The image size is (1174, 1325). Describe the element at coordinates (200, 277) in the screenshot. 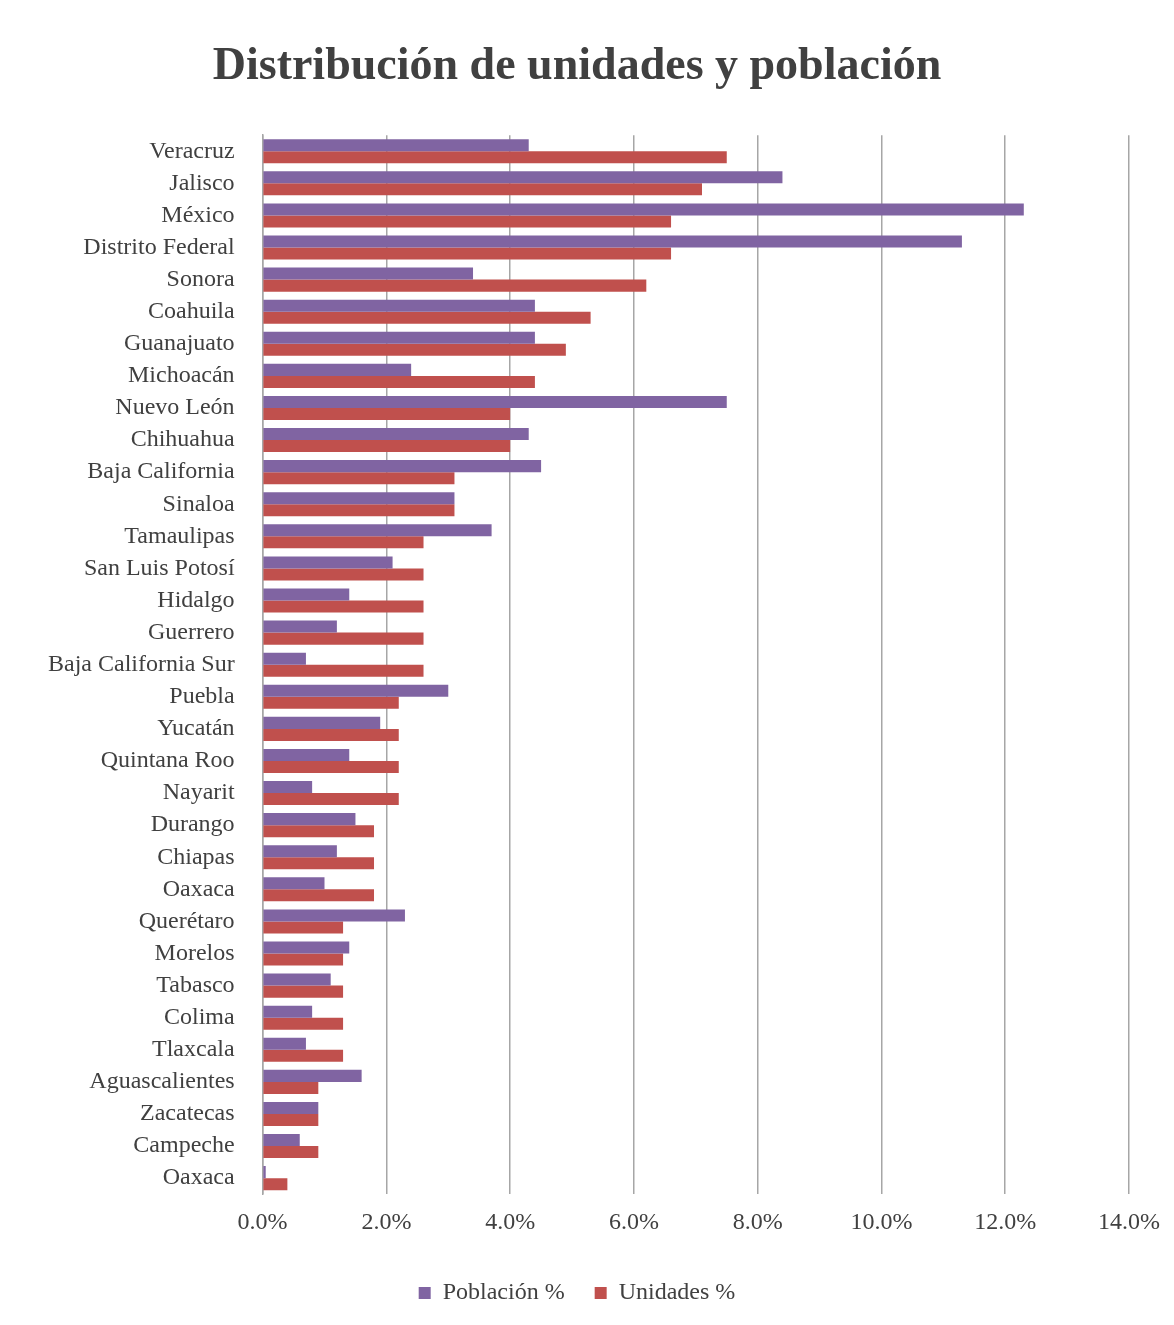

I see `y-tick-label: Sonora` at that location.